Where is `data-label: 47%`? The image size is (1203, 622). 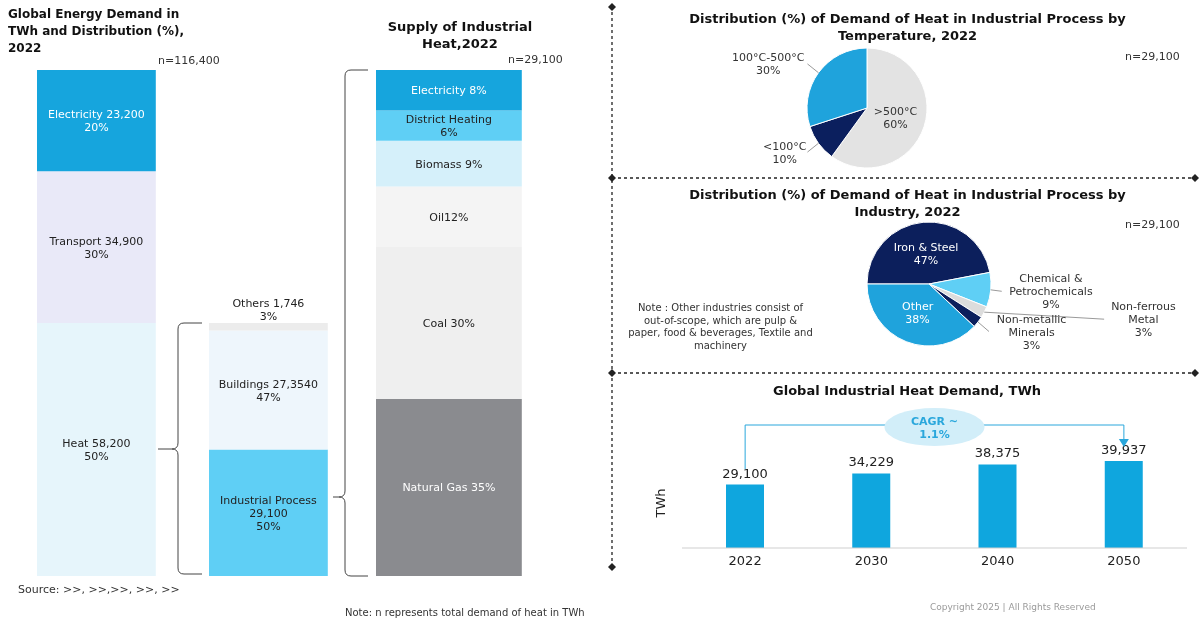
data-label: 47% is located at coordinates (926, 260).